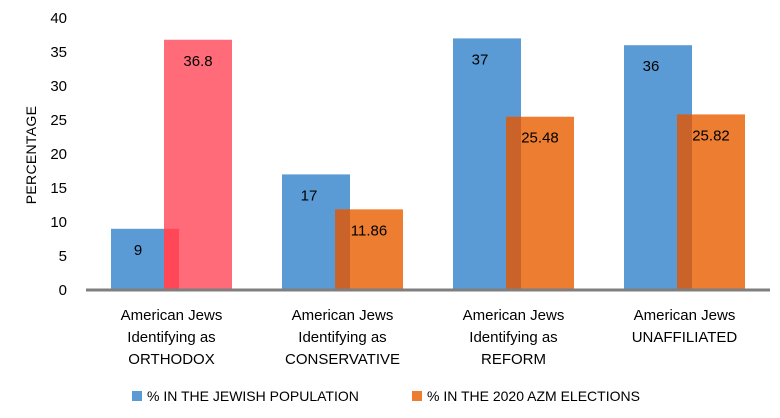 The image size is (780, 418). I want to click on x-category-label: American Jews Identifying as CONSERVATIVE, so click(342, 337).